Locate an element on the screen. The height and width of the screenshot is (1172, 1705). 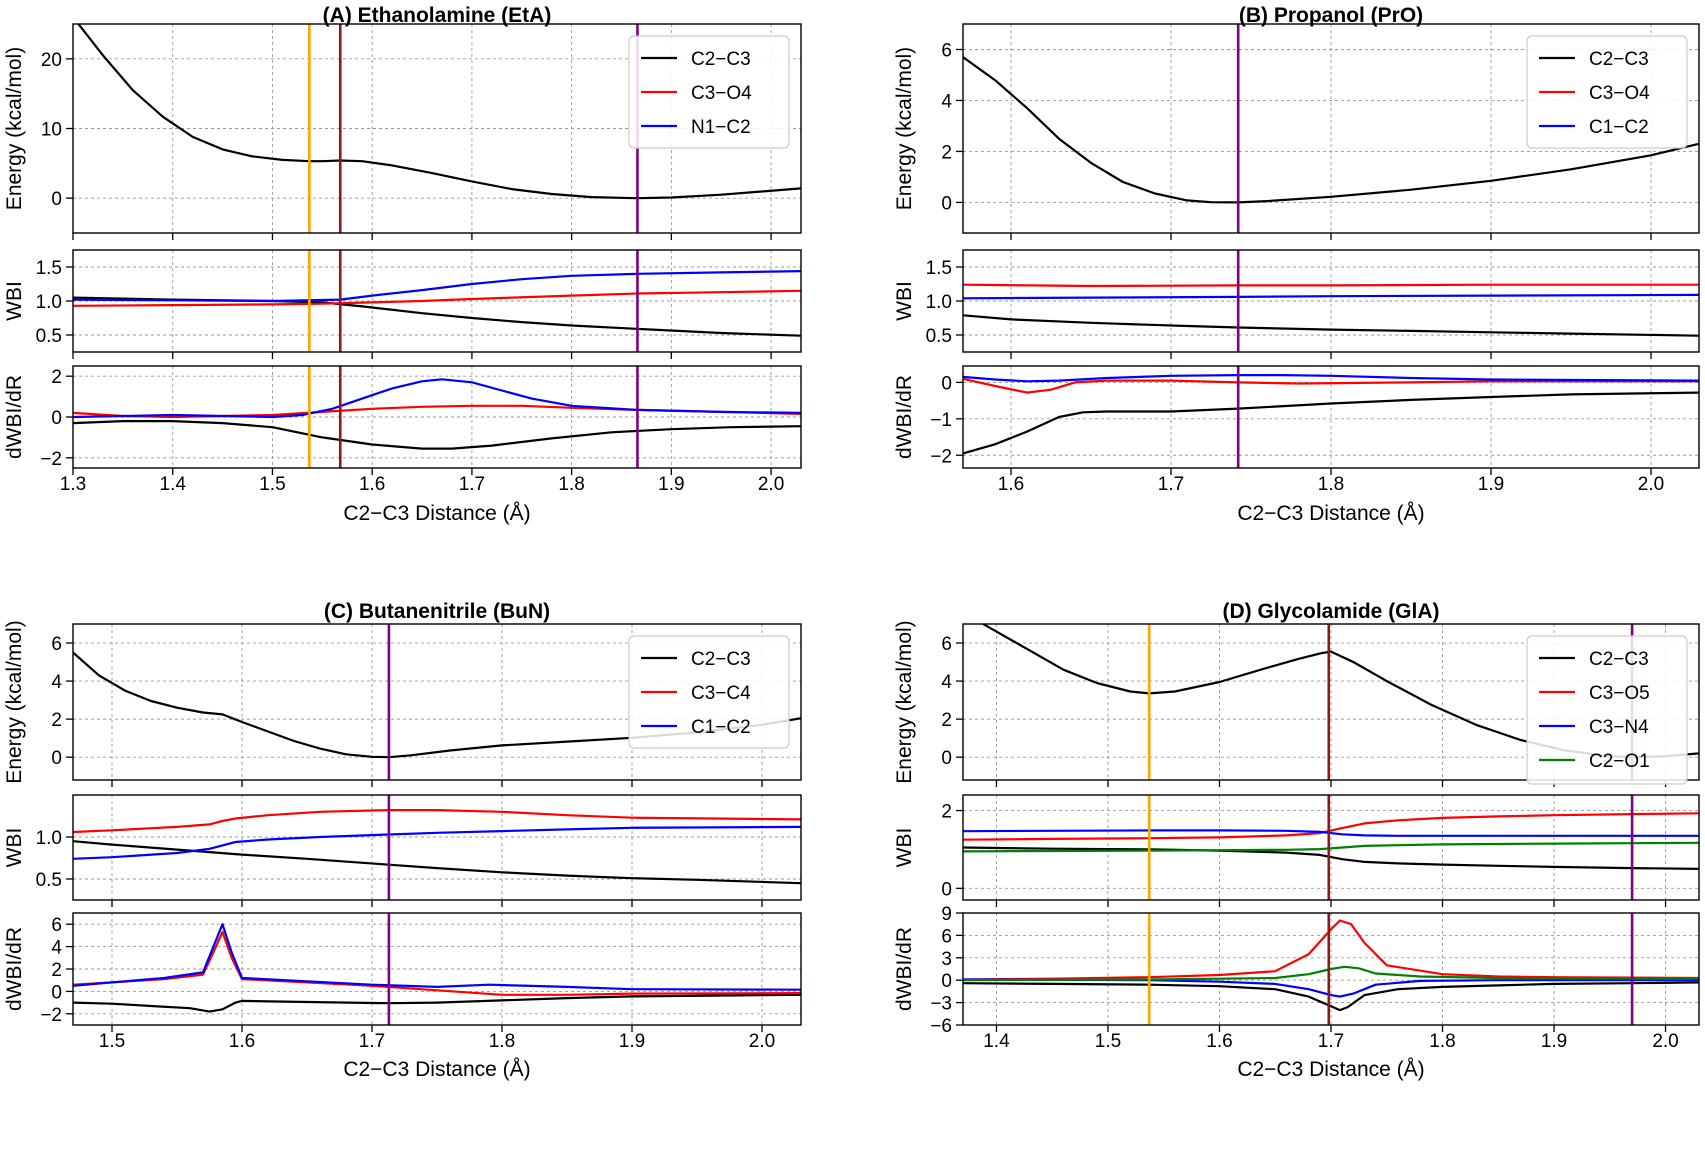
legend: C2−C3 C3−O5 C3−N4 C2−O1 is located at coordinates (1607, 710).